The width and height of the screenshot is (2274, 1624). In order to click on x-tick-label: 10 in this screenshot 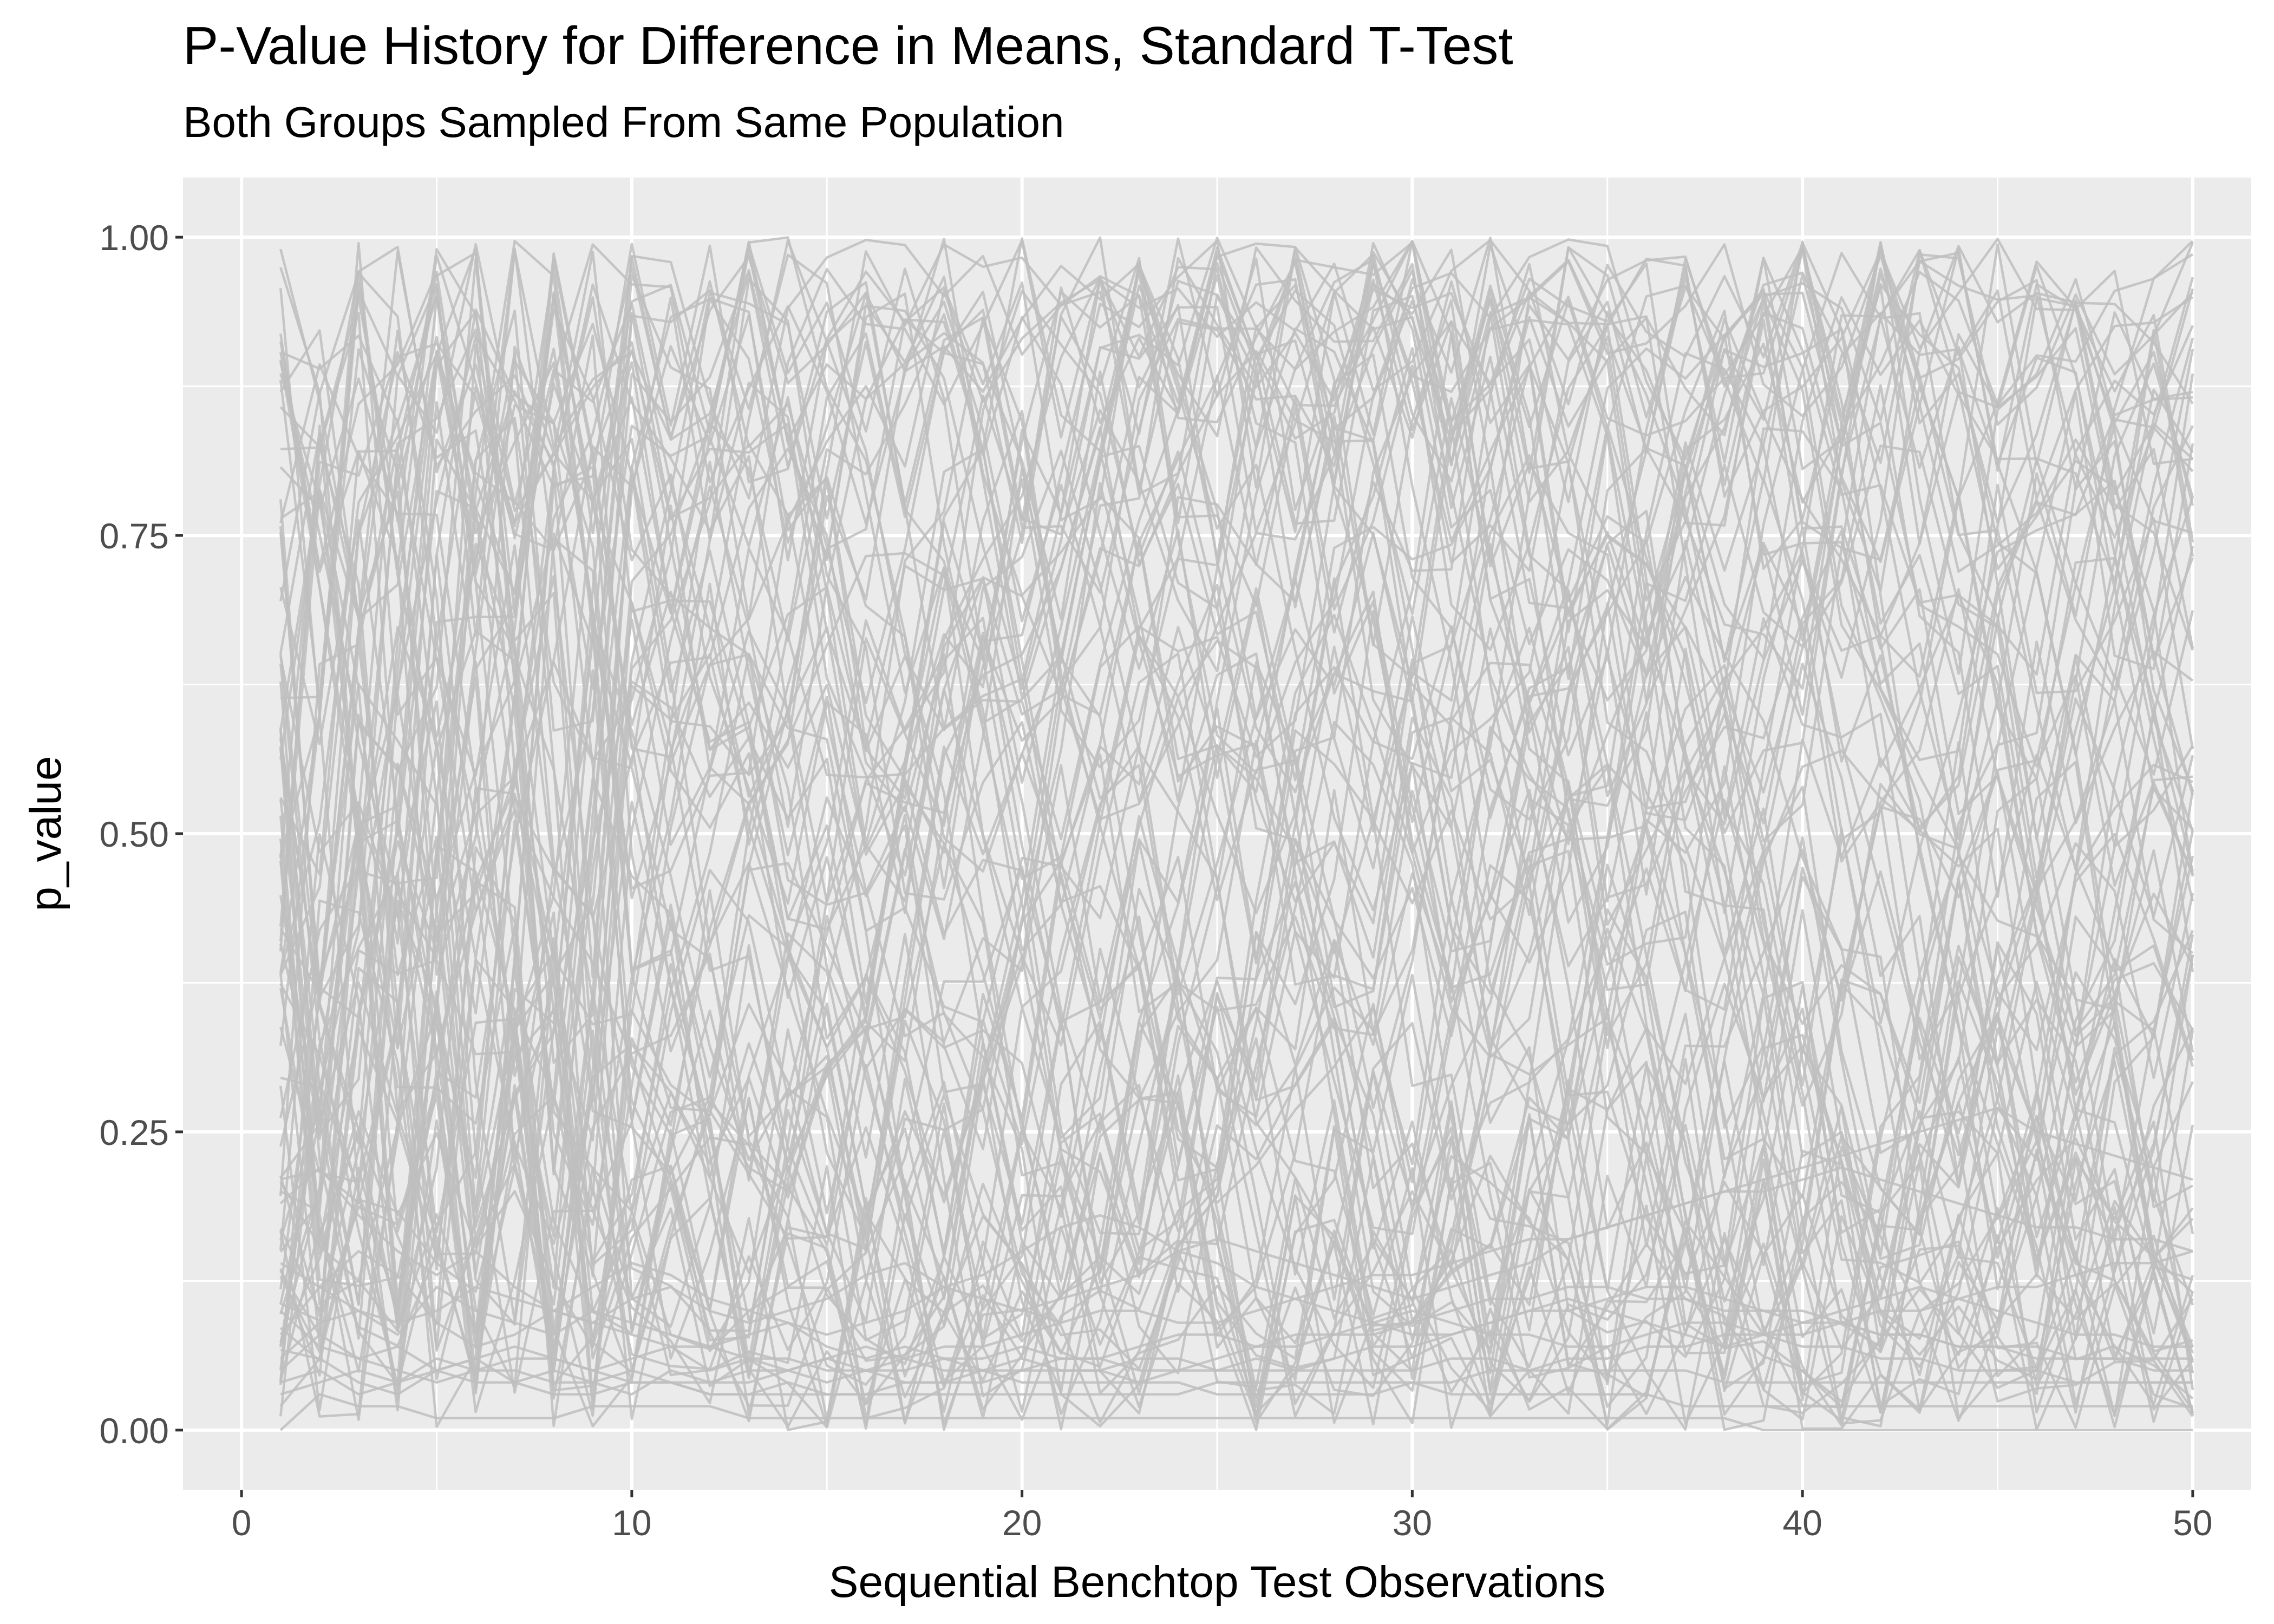, I will do `click(632, 1523)`.